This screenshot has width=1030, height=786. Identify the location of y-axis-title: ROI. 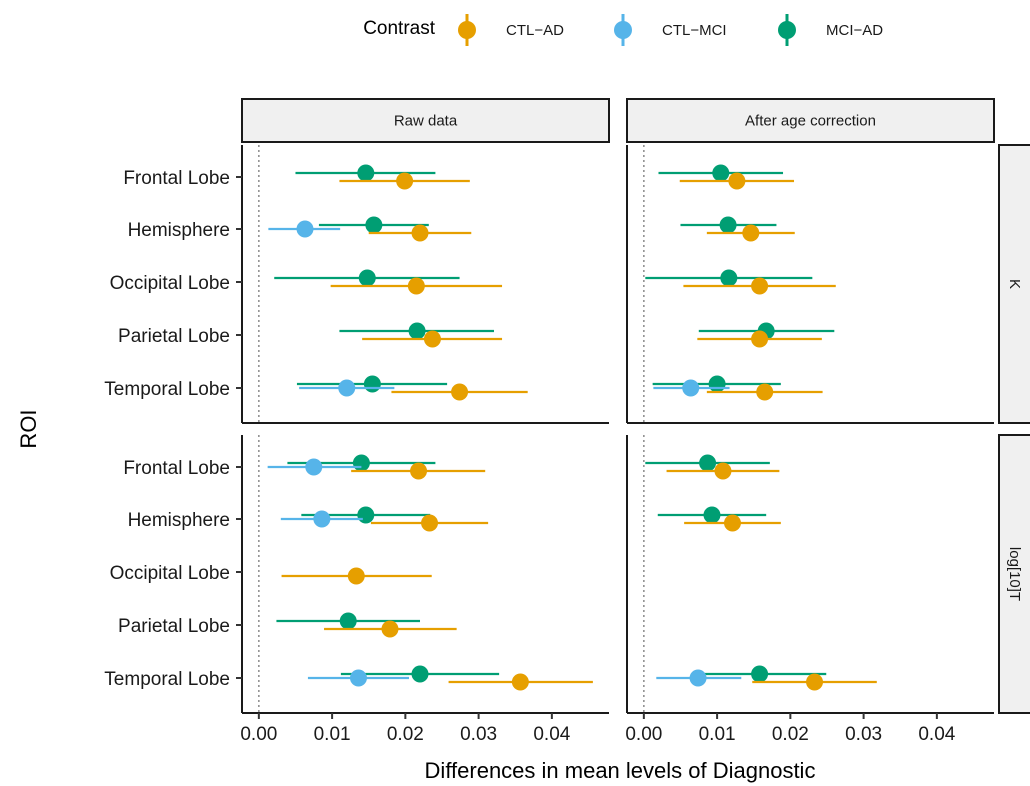
(28, 428).